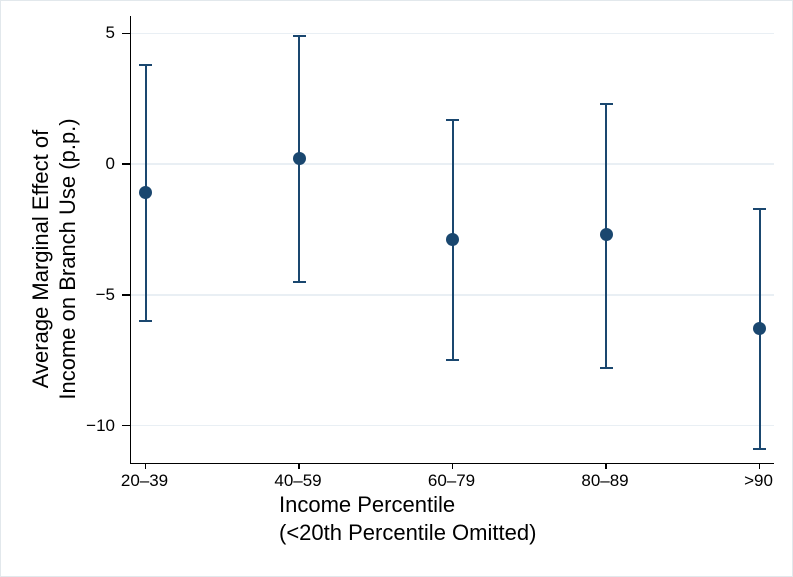 This screenshot has height=577, width=793. Describe the element at coordinates (144, 480) in the screenshot. I see `x-tick-label: 20–39` at that location.